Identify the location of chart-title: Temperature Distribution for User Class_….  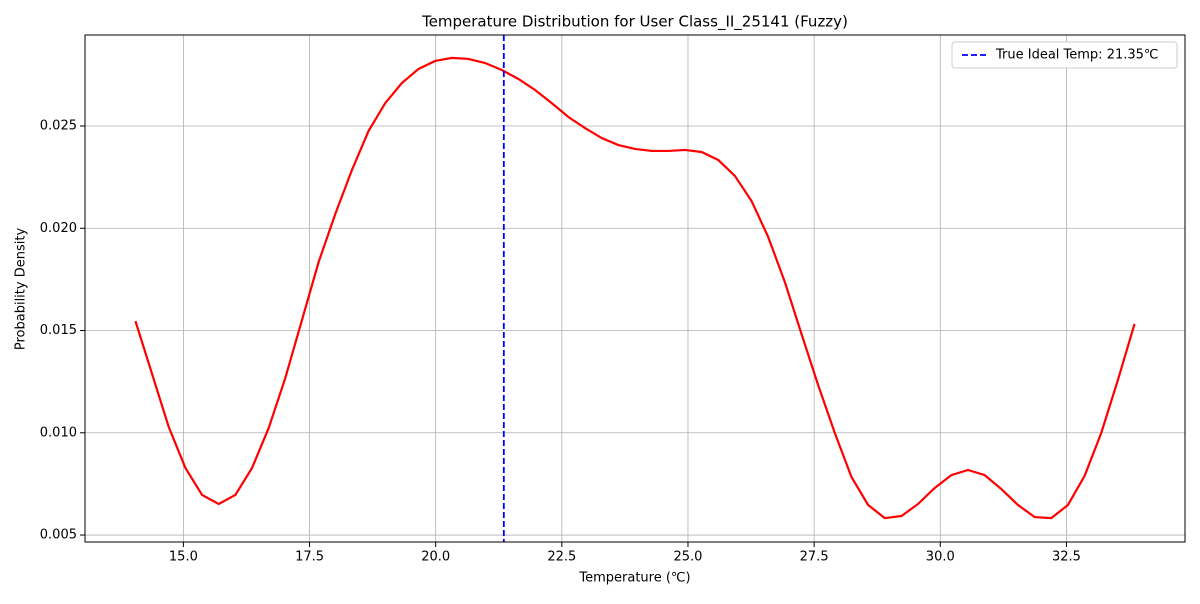
(634, 22).